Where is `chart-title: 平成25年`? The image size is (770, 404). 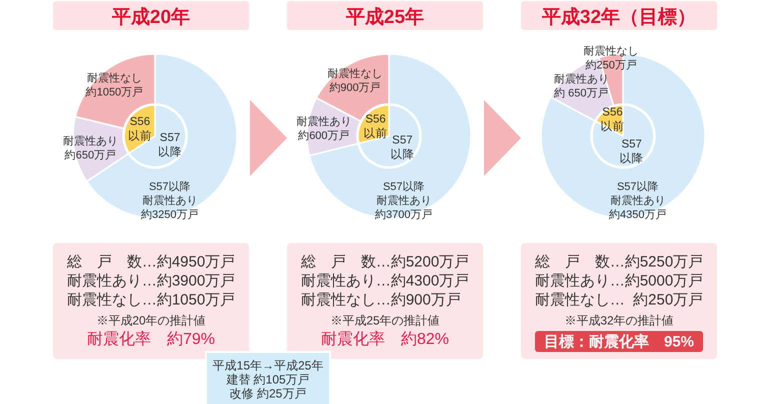
chart-title: 平成25年 is located at coordinates (384, 17).